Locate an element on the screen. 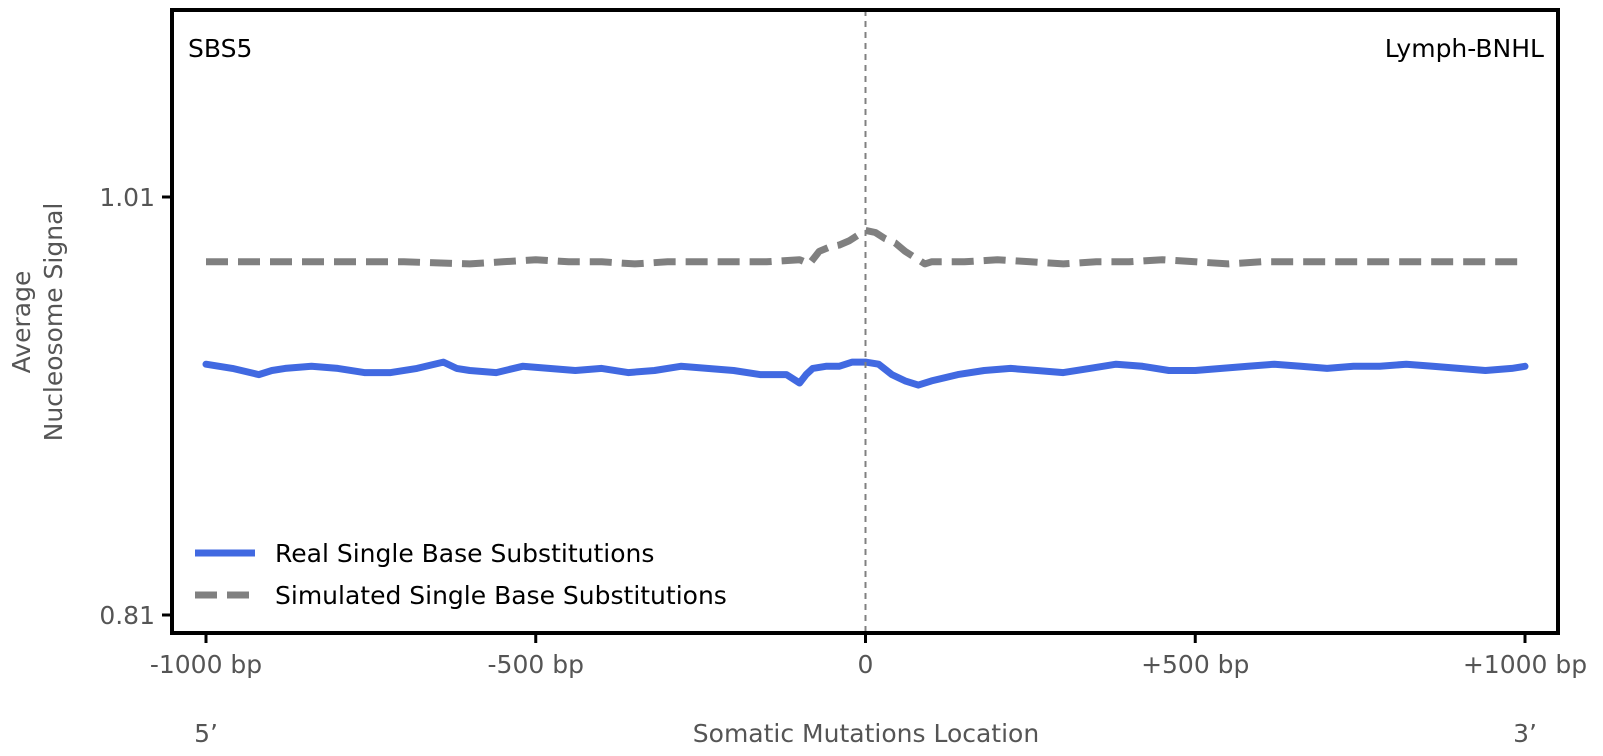 The width and height of the screenshot is (1603, 756). three-prime-label: 3’ is located at coordinates (1525, 733).